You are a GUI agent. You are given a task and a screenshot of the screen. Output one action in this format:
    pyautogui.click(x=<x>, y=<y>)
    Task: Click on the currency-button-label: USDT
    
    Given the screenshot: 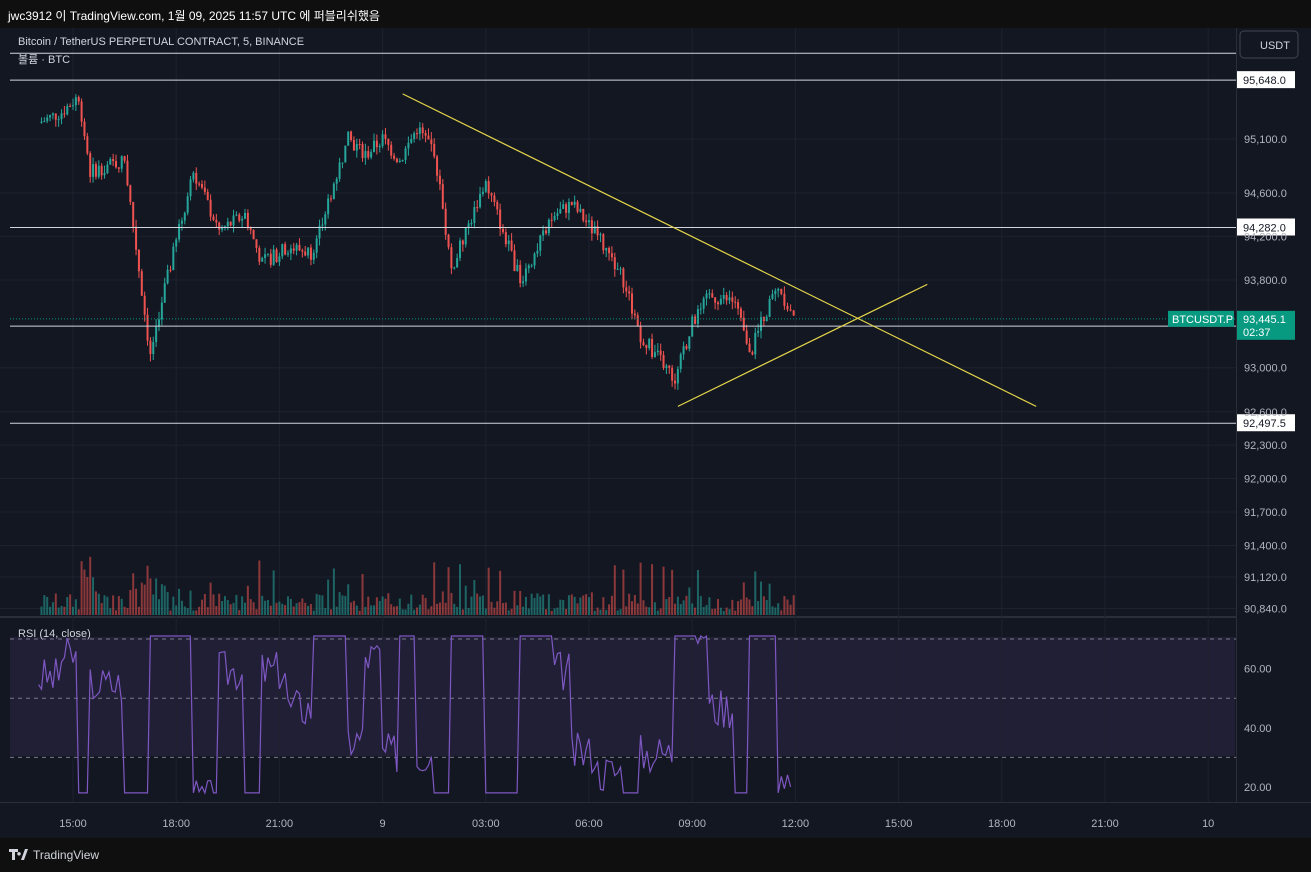 What is the action you would take?
    pyautogui.click(x=1275, y=46)
    